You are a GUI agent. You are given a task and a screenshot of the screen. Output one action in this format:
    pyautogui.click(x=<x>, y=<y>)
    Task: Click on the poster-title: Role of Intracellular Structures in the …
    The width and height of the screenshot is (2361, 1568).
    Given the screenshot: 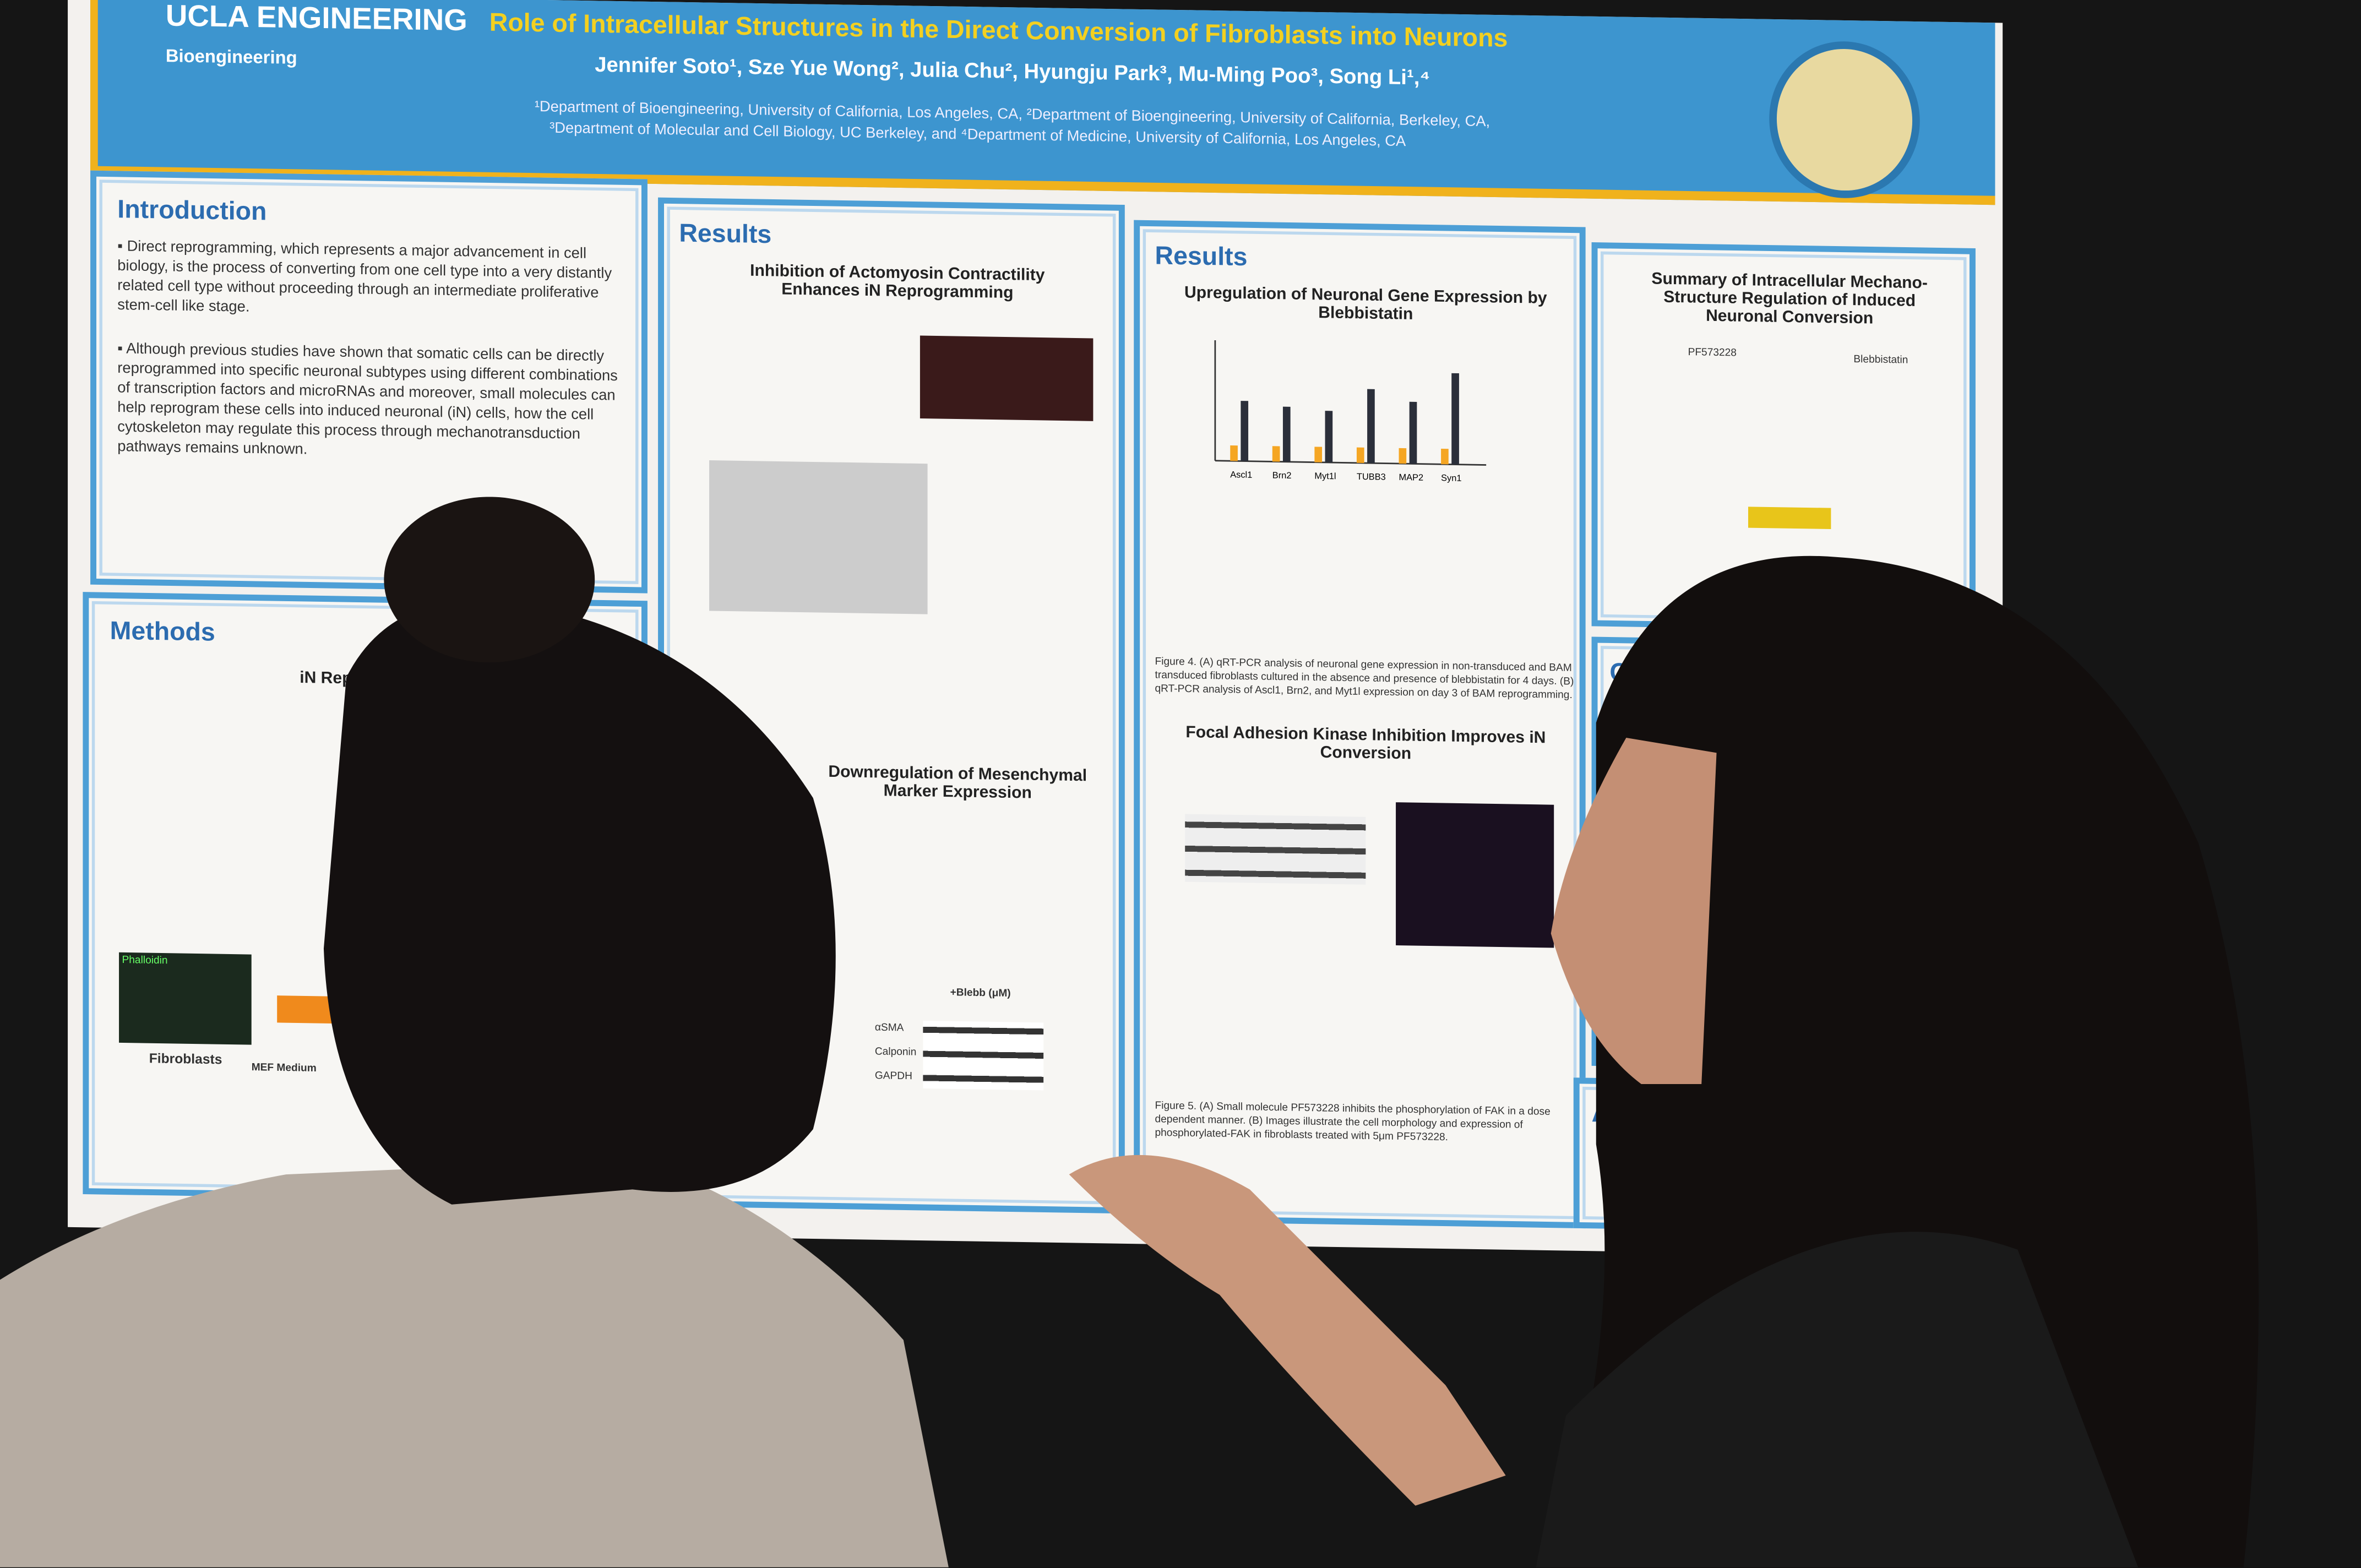 What is the action you would take?
    pyautogui.click(x=998, y=30)
    